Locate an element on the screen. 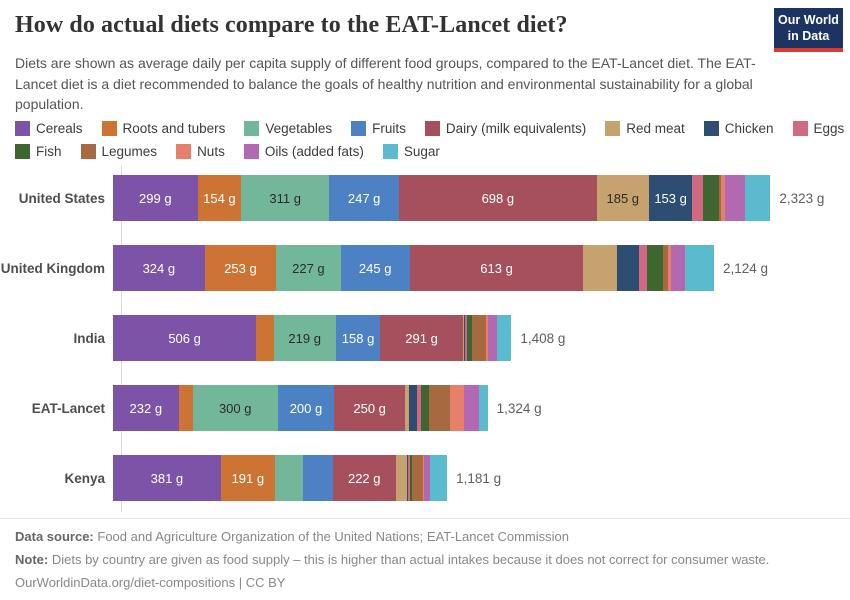  bar-segment: 250 g is located at coordinates (370, 408).